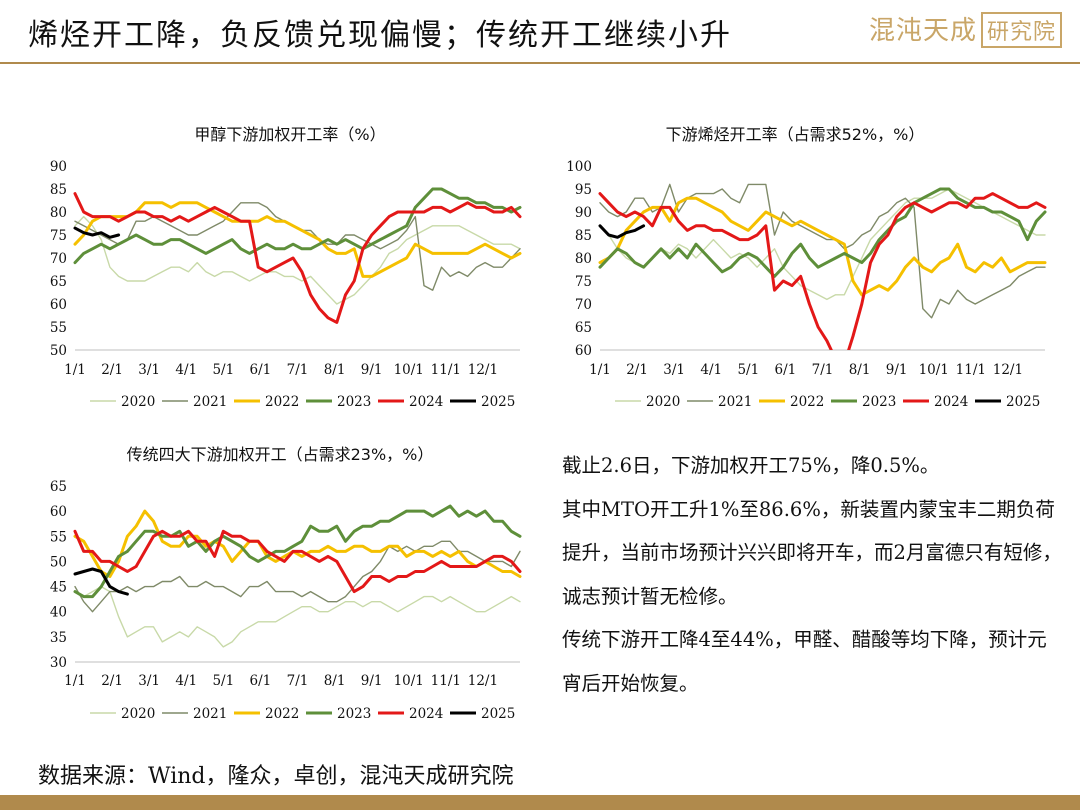 The image size is (1080, 810). Describe the element at coordinates (58, 663) in the screenshot. I see `y-tick-label: 30` at that location.